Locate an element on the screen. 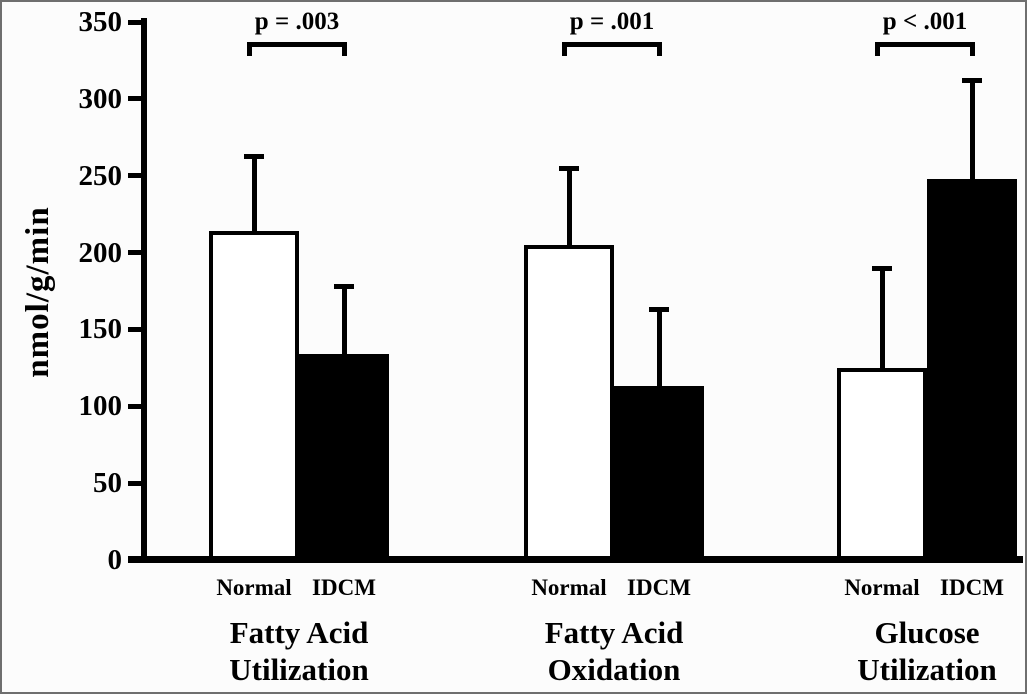 Image resolution: width=1027 pixels, height=694 pixels. bar-idcm-glucose-utilization is located at coordinates (972, 369).